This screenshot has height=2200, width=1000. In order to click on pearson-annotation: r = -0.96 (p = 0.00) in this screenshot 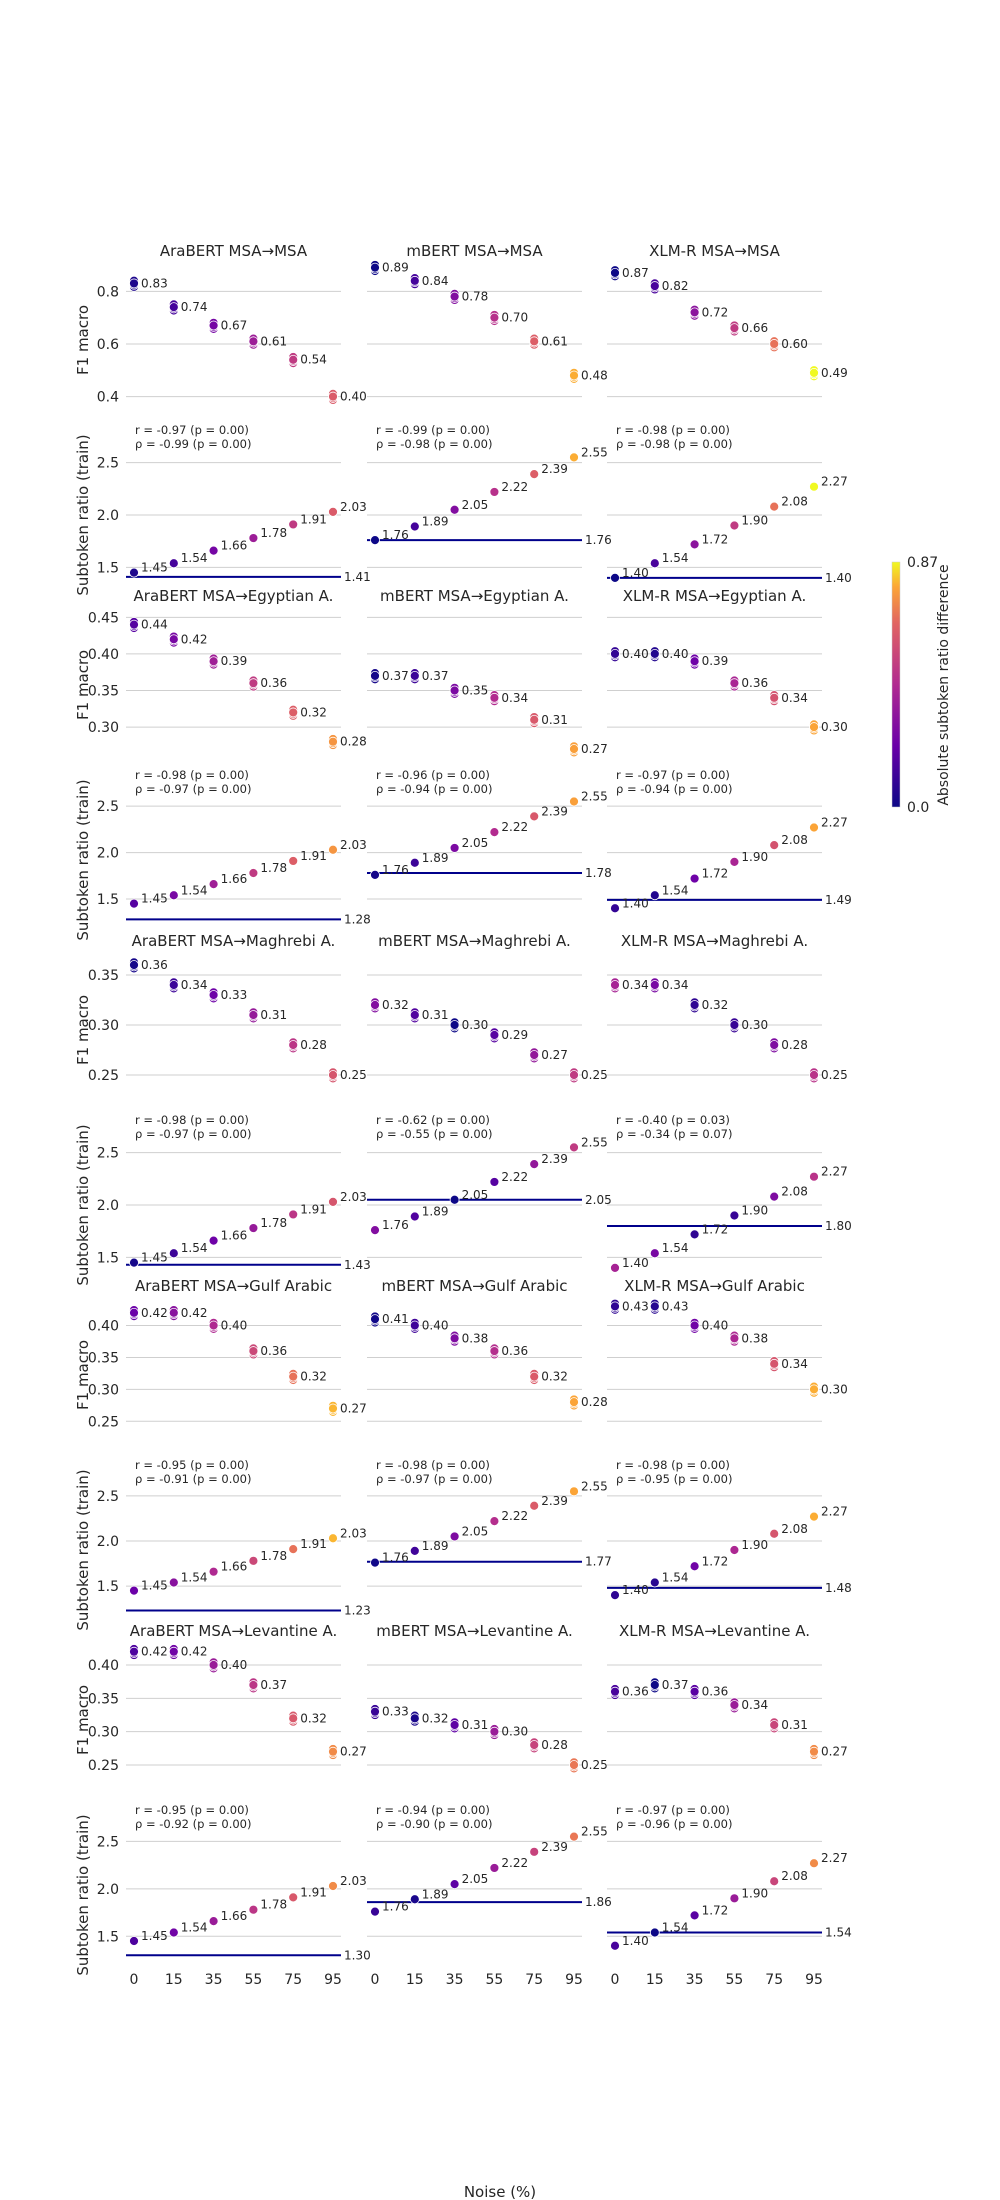, I will do `click(433, 775)`.